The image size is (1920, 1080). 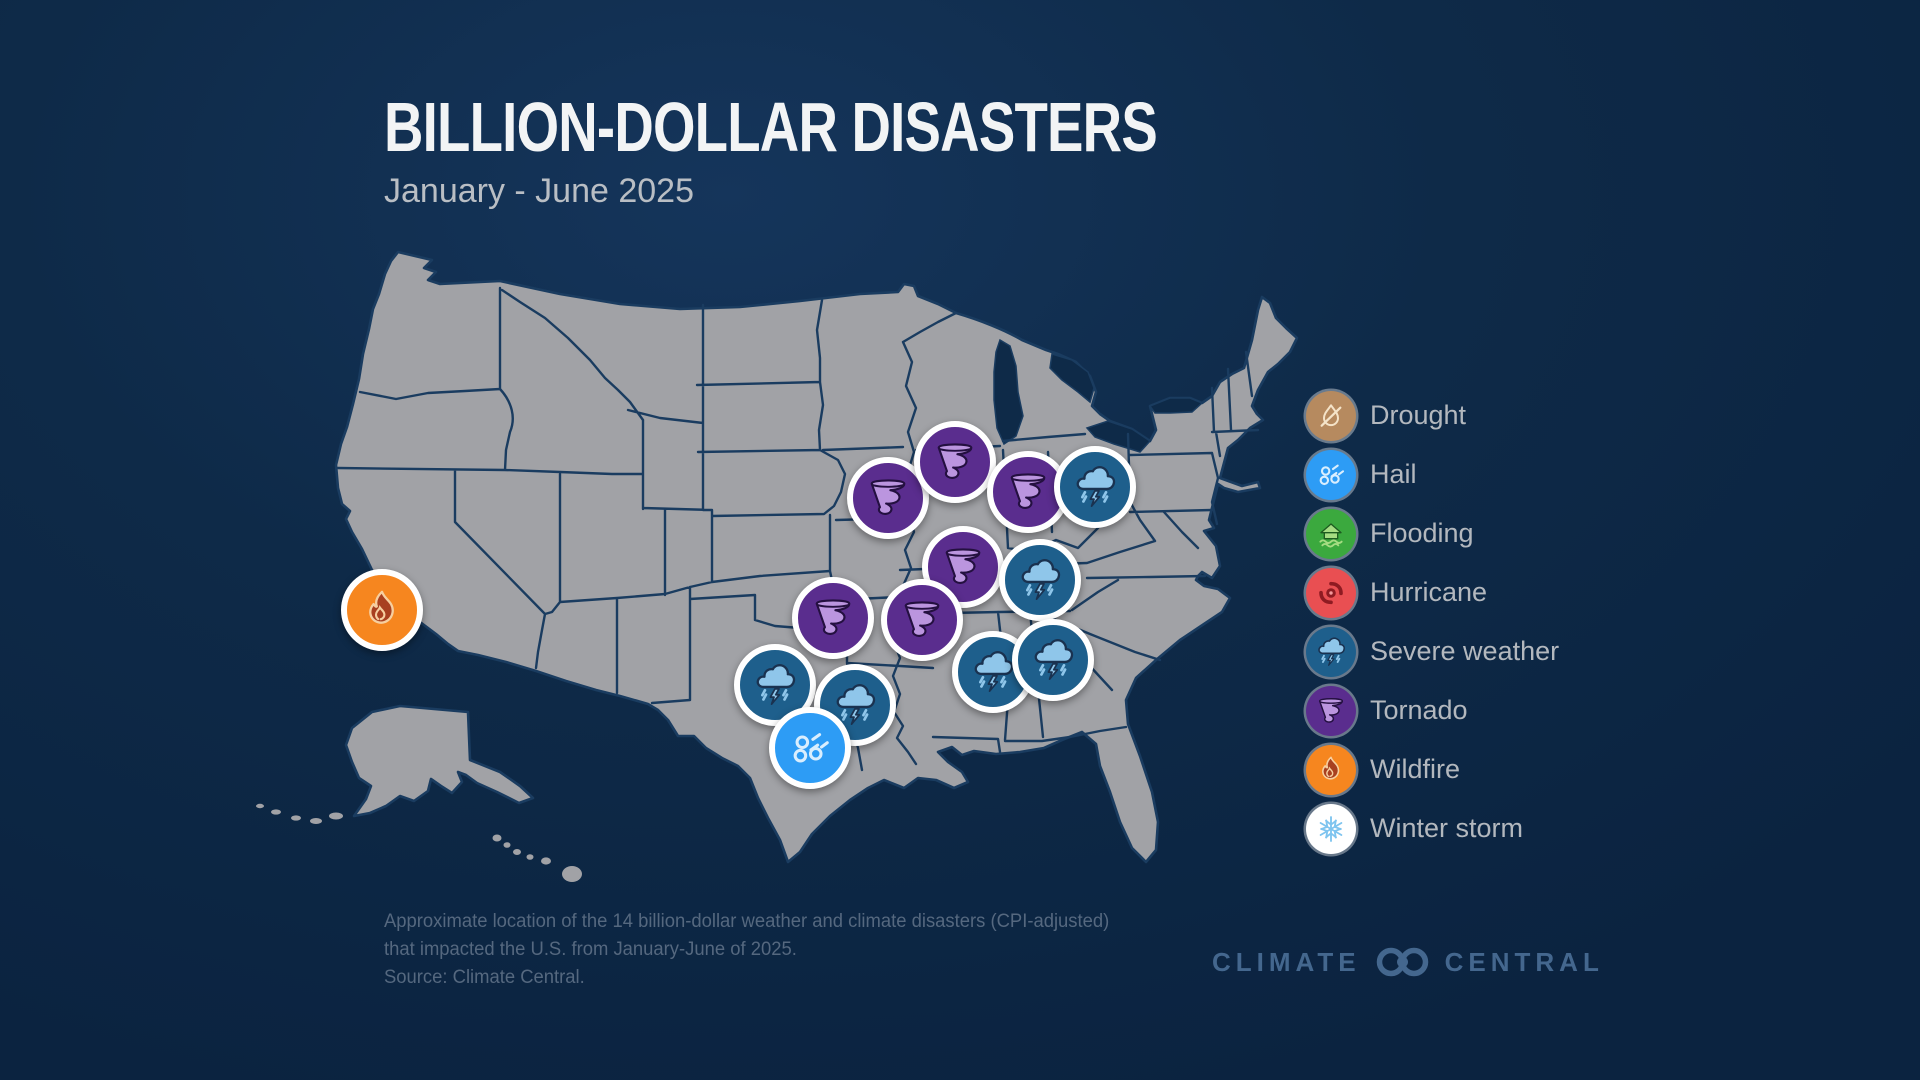 What do you see at coordinates (1447, 828) in the screenshot?
I see `legend-label: Winter storm` at bounding box center [1447, 828].